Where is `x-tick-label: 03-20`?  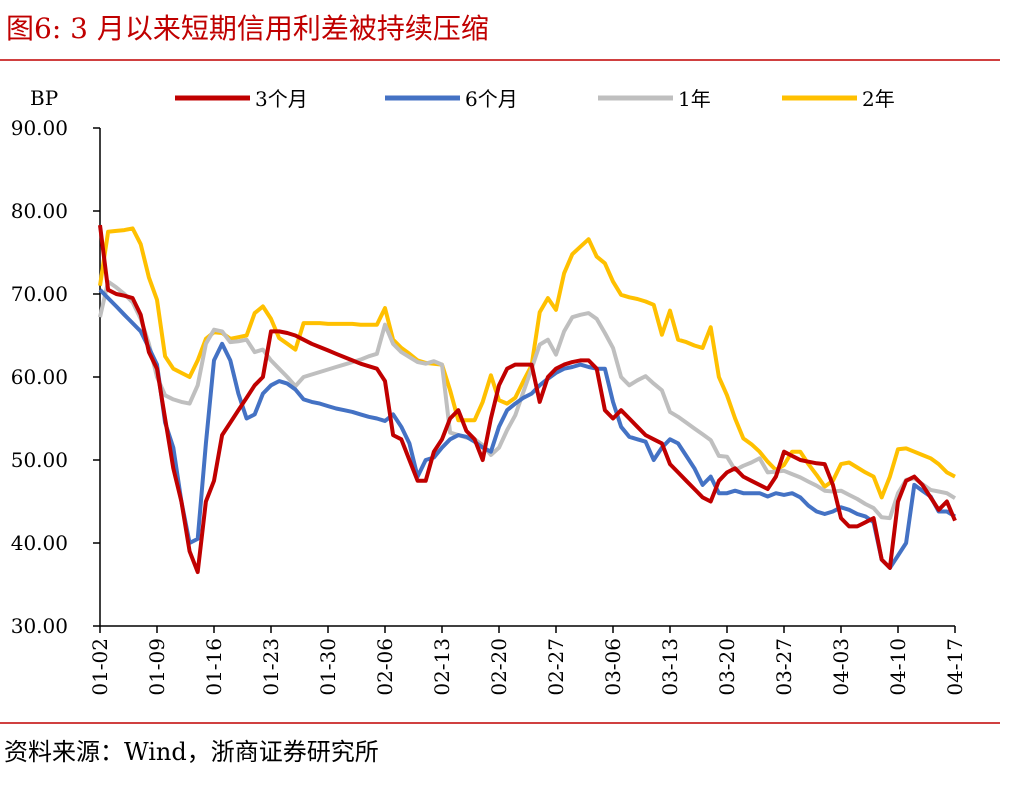 x-tick-label: 03-20 is located at coordinates (727, 667).